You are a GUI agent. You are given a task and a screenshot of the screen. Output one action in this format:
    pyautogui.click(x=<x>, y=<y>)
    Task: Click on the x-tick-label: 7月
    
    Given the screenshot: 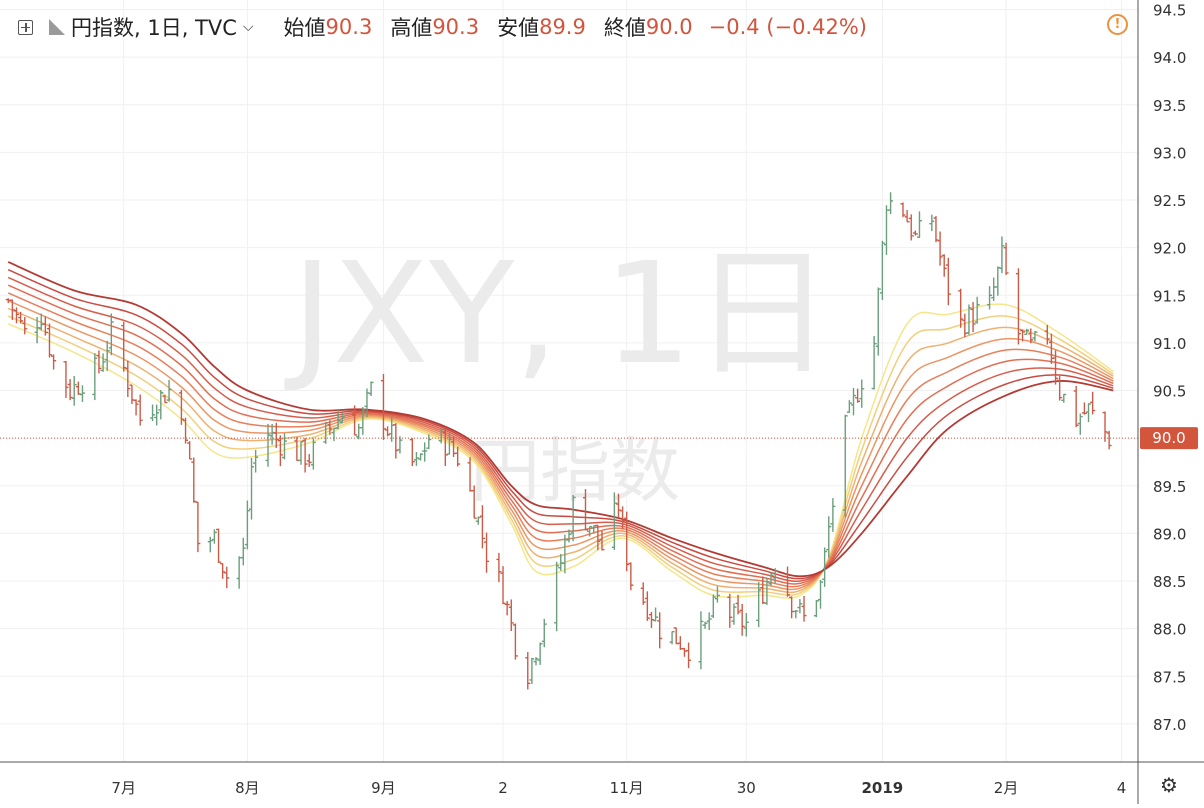 What is the action you would take?
    pyautogui.click(x=123, y=788)
    